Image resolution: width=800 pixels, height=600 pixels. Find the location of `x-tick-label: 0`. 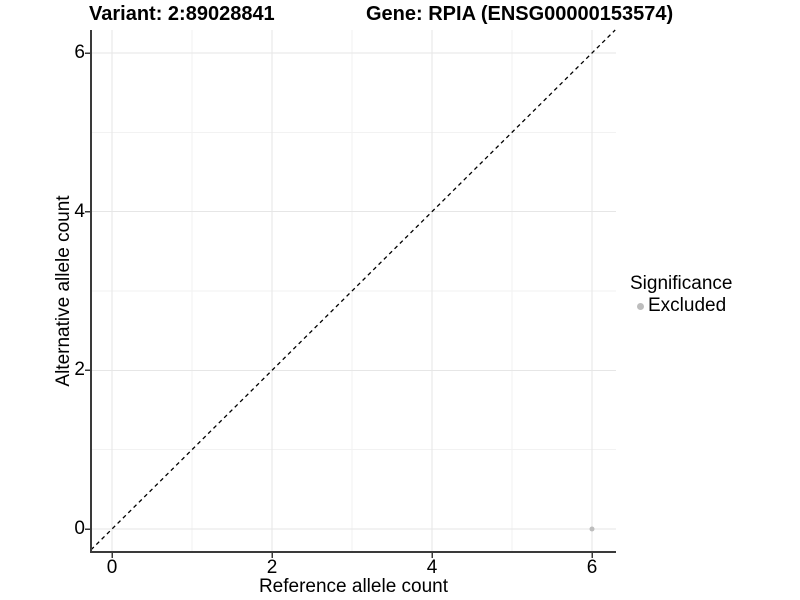

x-tick-label: 0 is located at coordinates (112, 567).